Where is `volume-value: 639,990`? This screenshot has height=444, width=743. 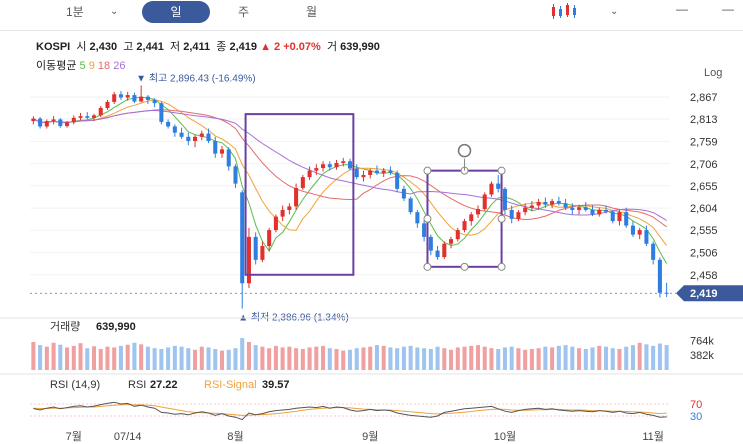
volume-value: 639,990 is located at coordinates (116, 327).